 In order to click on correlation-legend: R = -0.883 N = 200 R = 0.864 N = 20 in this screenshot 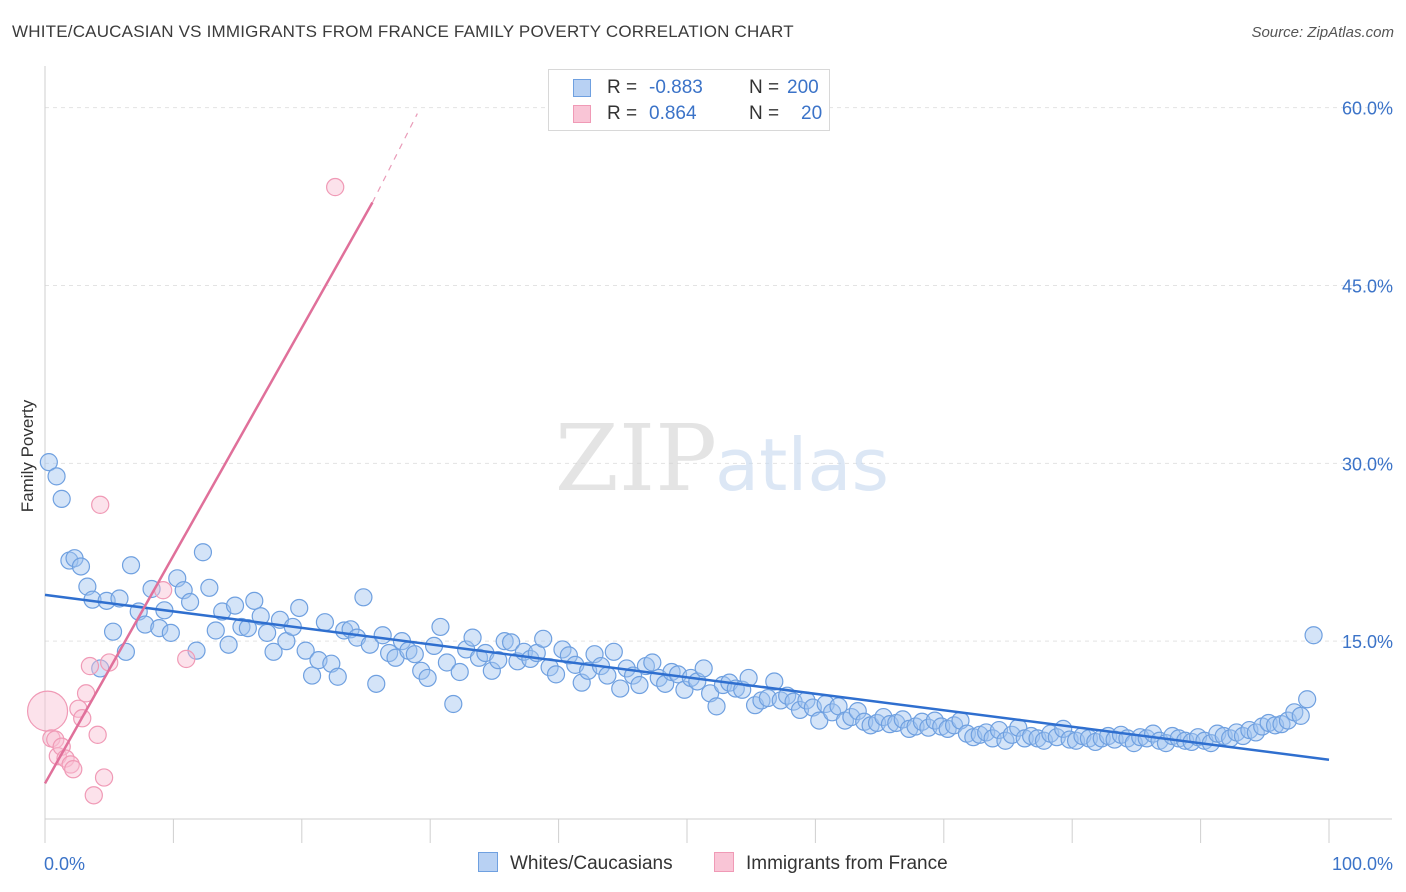, I will do `click(689, 100)`.